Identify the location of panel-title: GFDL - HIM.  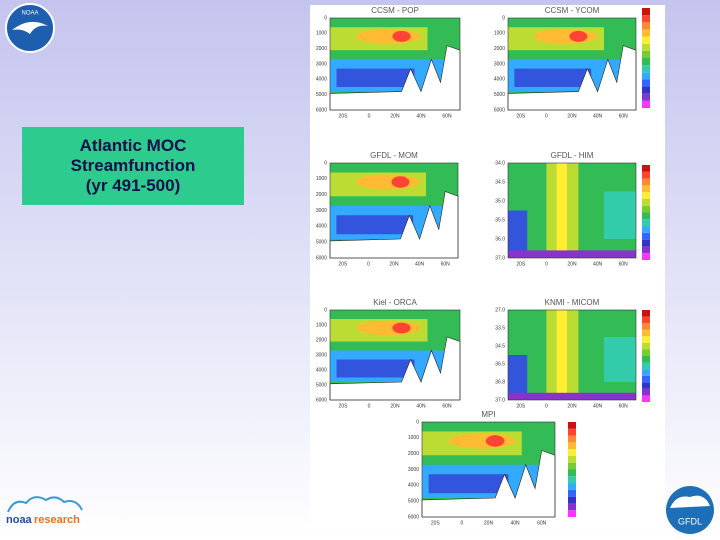
(572, 155).